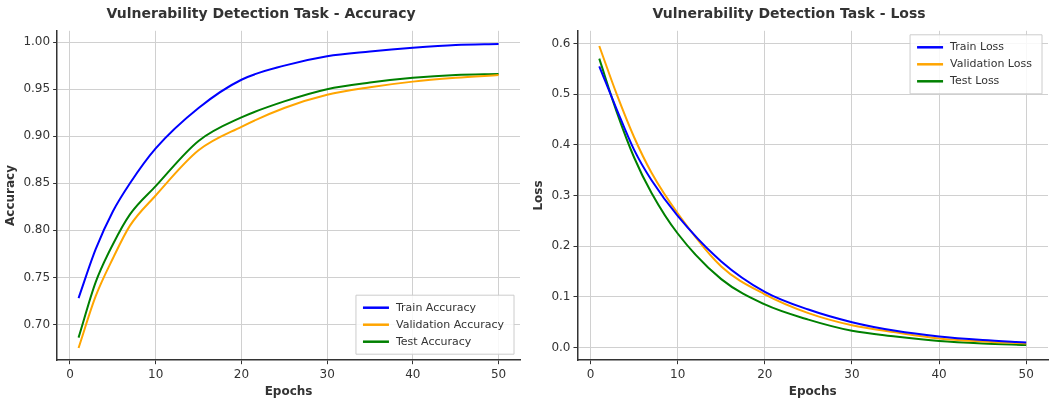 This screenshot has height=401, width=1057. I want to click on chart-title: Vulnerability Detection Task - Accuracy, so click(261, 13).